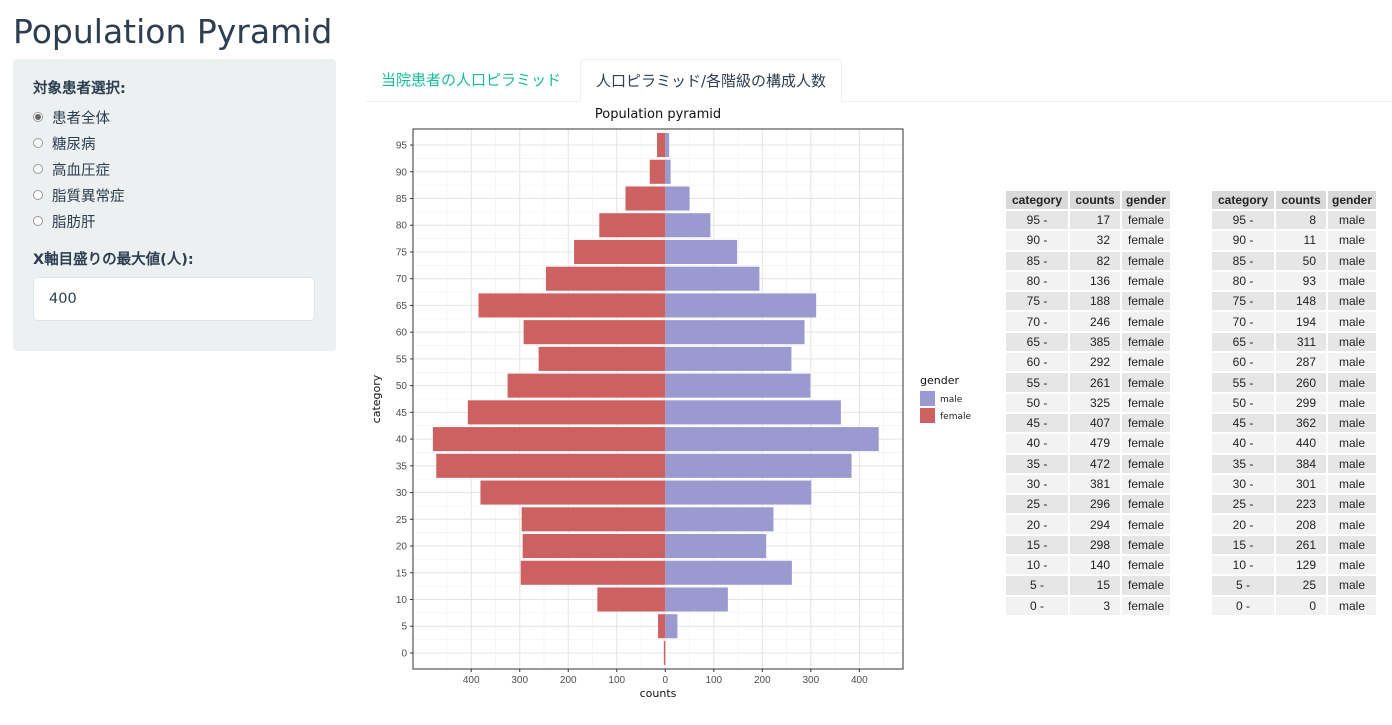 The image size is (1392, 725). What do you see at coordinates (1294, 220) in the screenshot?
I see `table-row: 95 -8 male` at bounding box center [1294, 220].